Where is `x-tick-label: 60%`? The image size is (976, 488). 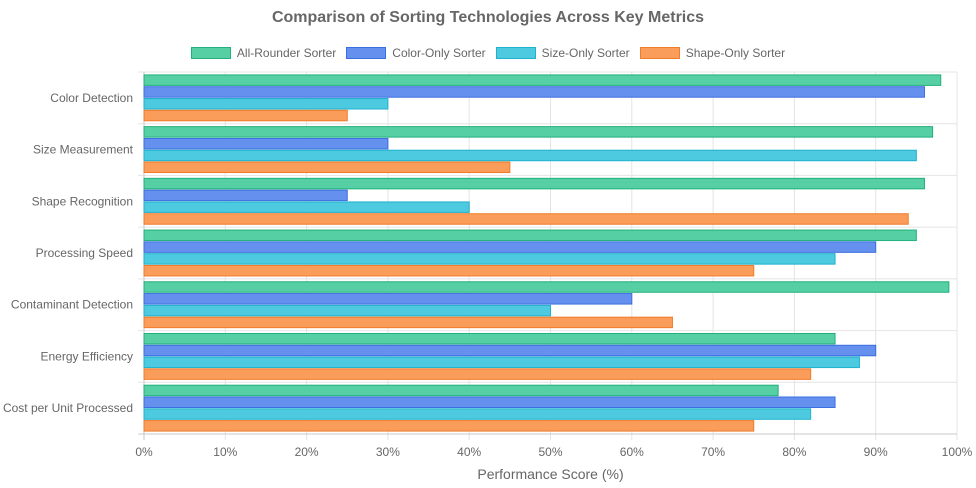
x-tick-label: 60% is located at coordinates (632, 452).